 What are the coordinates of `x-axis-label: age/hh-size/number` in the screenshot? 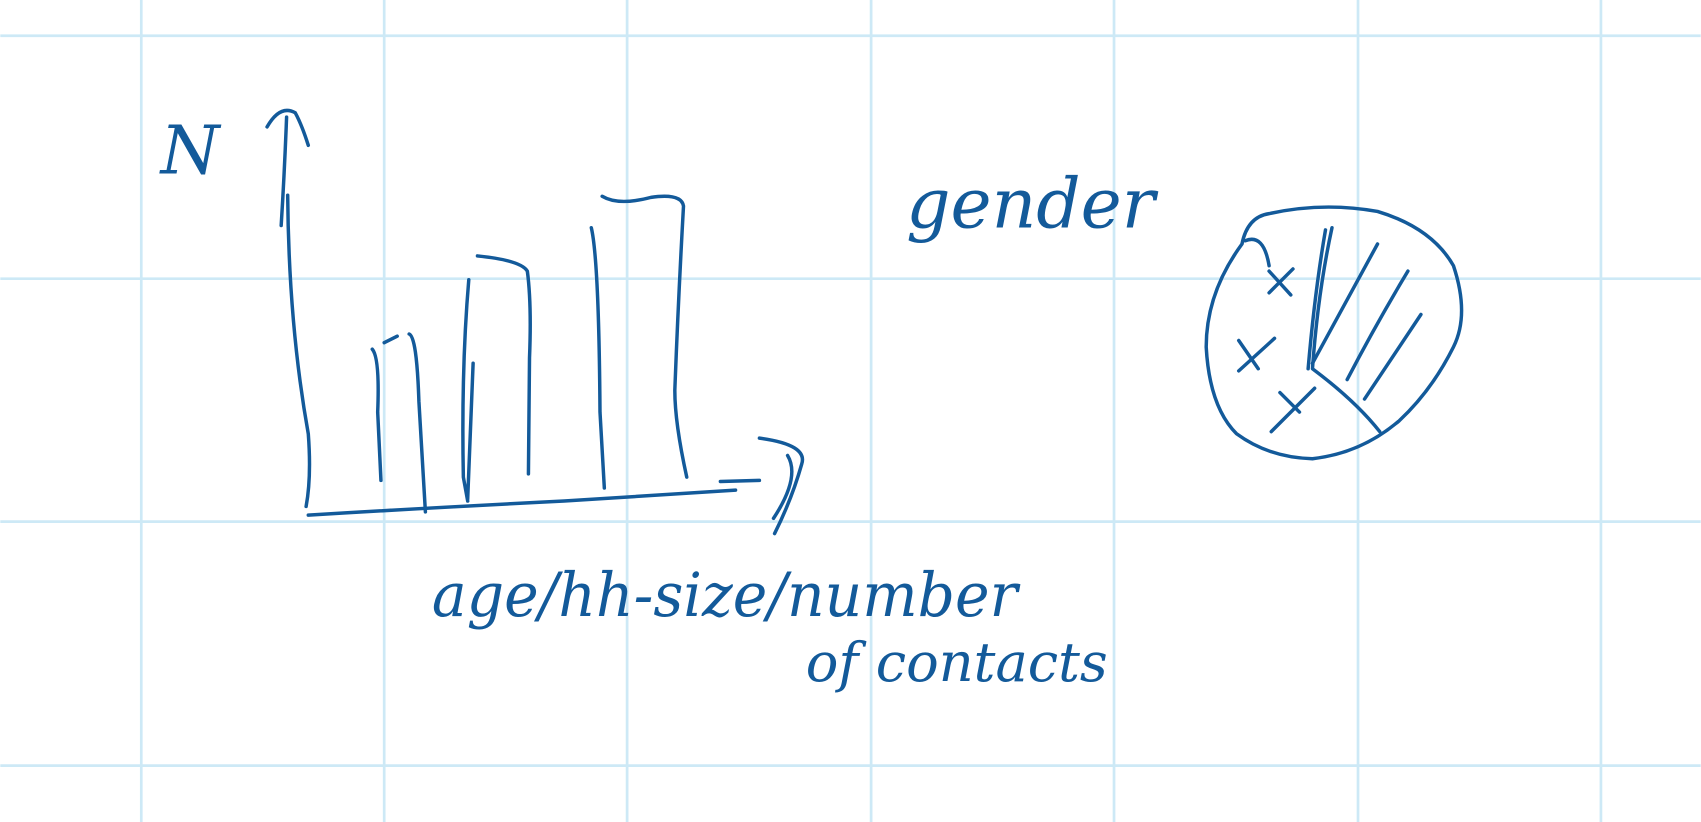 It's located at (726, 596).